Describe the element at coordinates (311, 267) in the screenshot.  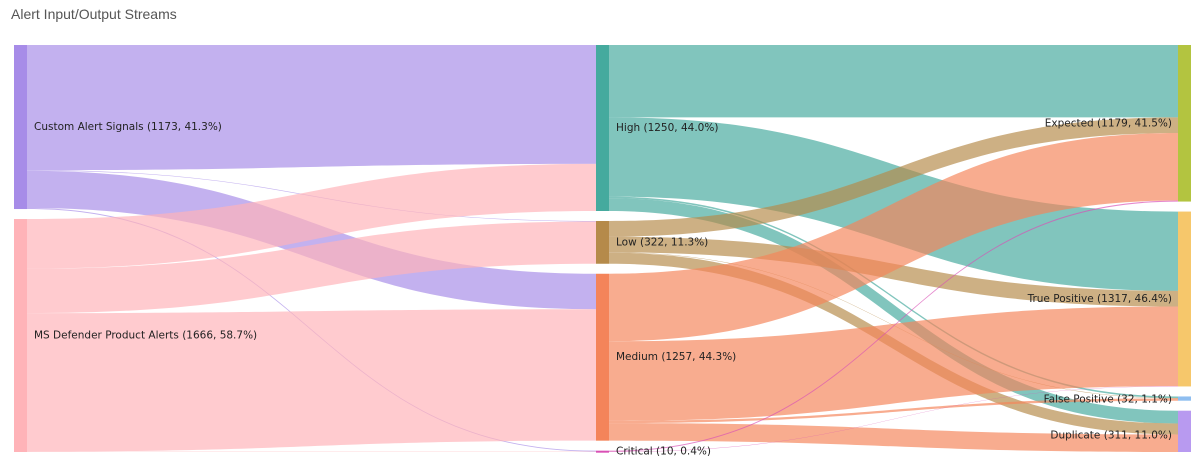
I see `link-defender-to-low` at that location.